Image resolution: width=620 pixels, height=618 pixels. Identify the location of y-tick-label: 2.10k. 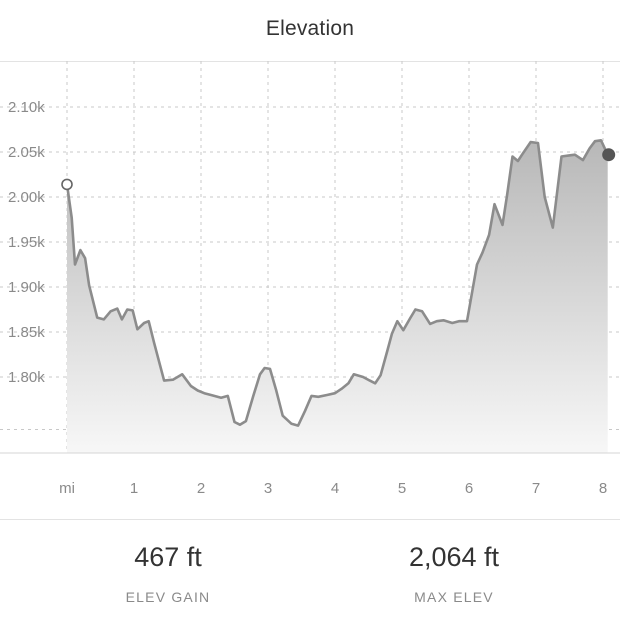
(26, 107).